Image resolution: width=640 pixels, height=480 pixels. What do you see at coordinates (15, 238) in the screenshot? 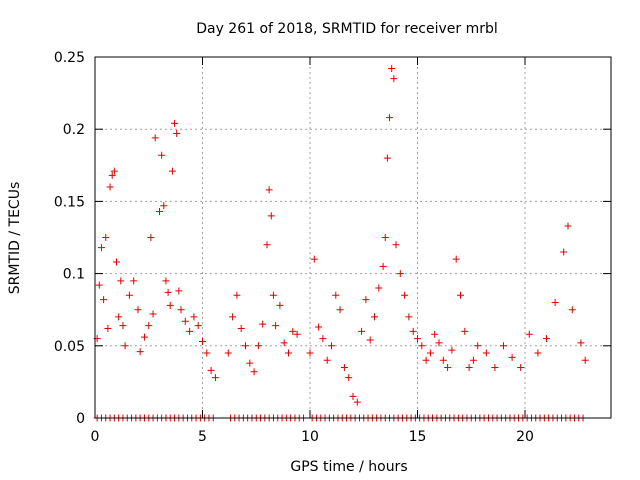
I see `y-axis-title: SRMTID / TECUs` at bounding box center [15, 238].